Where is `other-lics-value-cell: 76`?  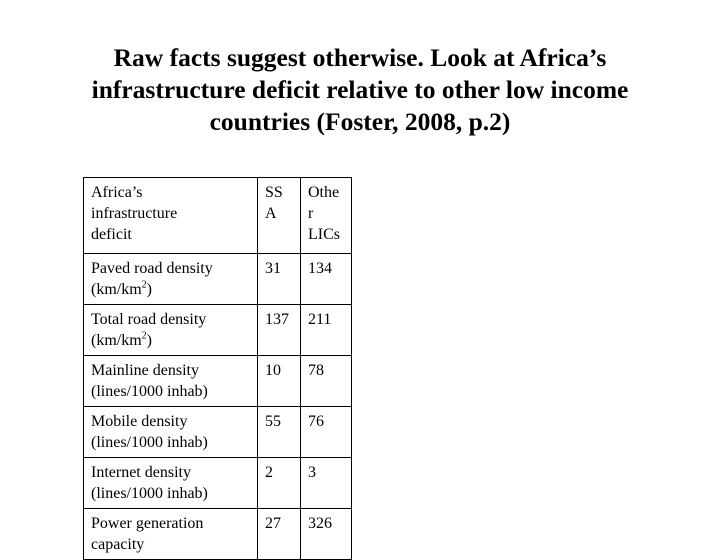 other-lics-value-cell: 76 is located at coordinates (326, 432).